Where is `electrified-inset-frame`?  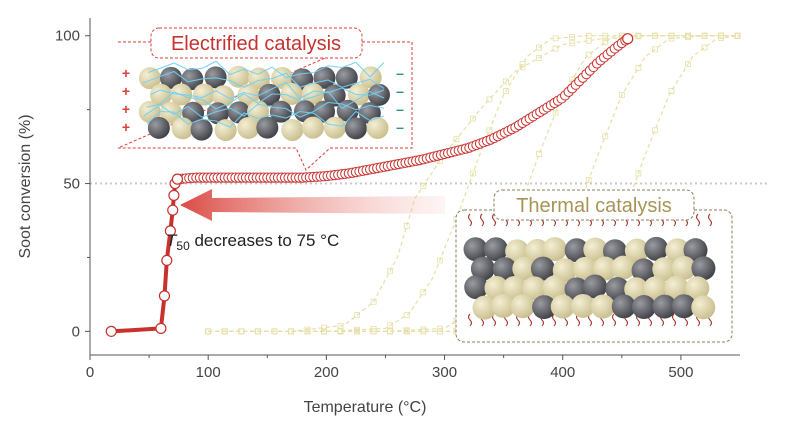
electrified-inset-frame is located at coordinates (265, 106).